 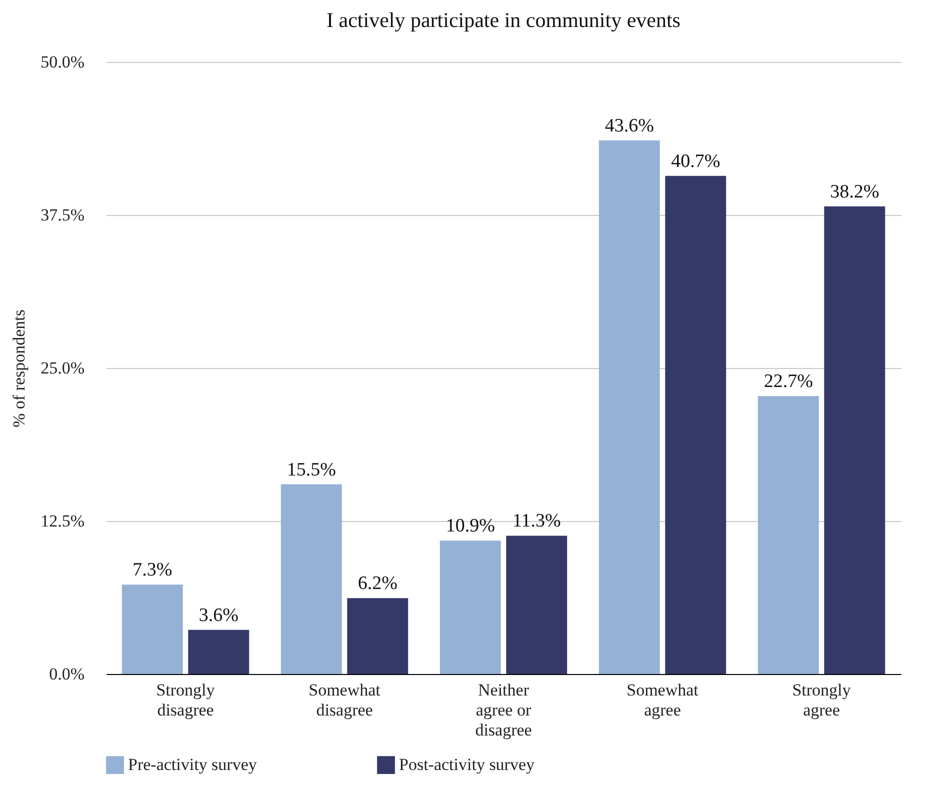 What do you see at coordinates (19, 368) in the screenshot?
I see `y-axis-title: % of respondents` at bounding box center [19, 368].